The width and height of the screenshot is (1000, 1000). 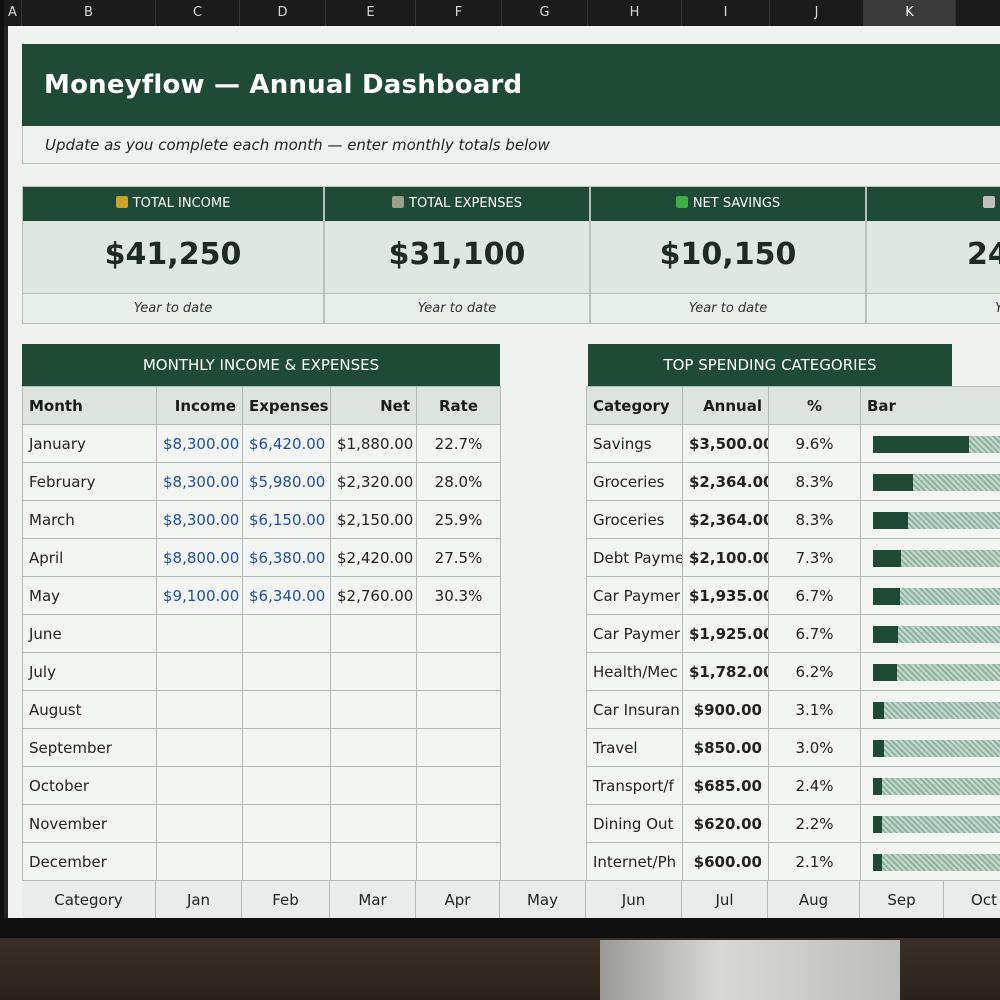 I want to click on column-header-g: G, so click(x=545, y=13).